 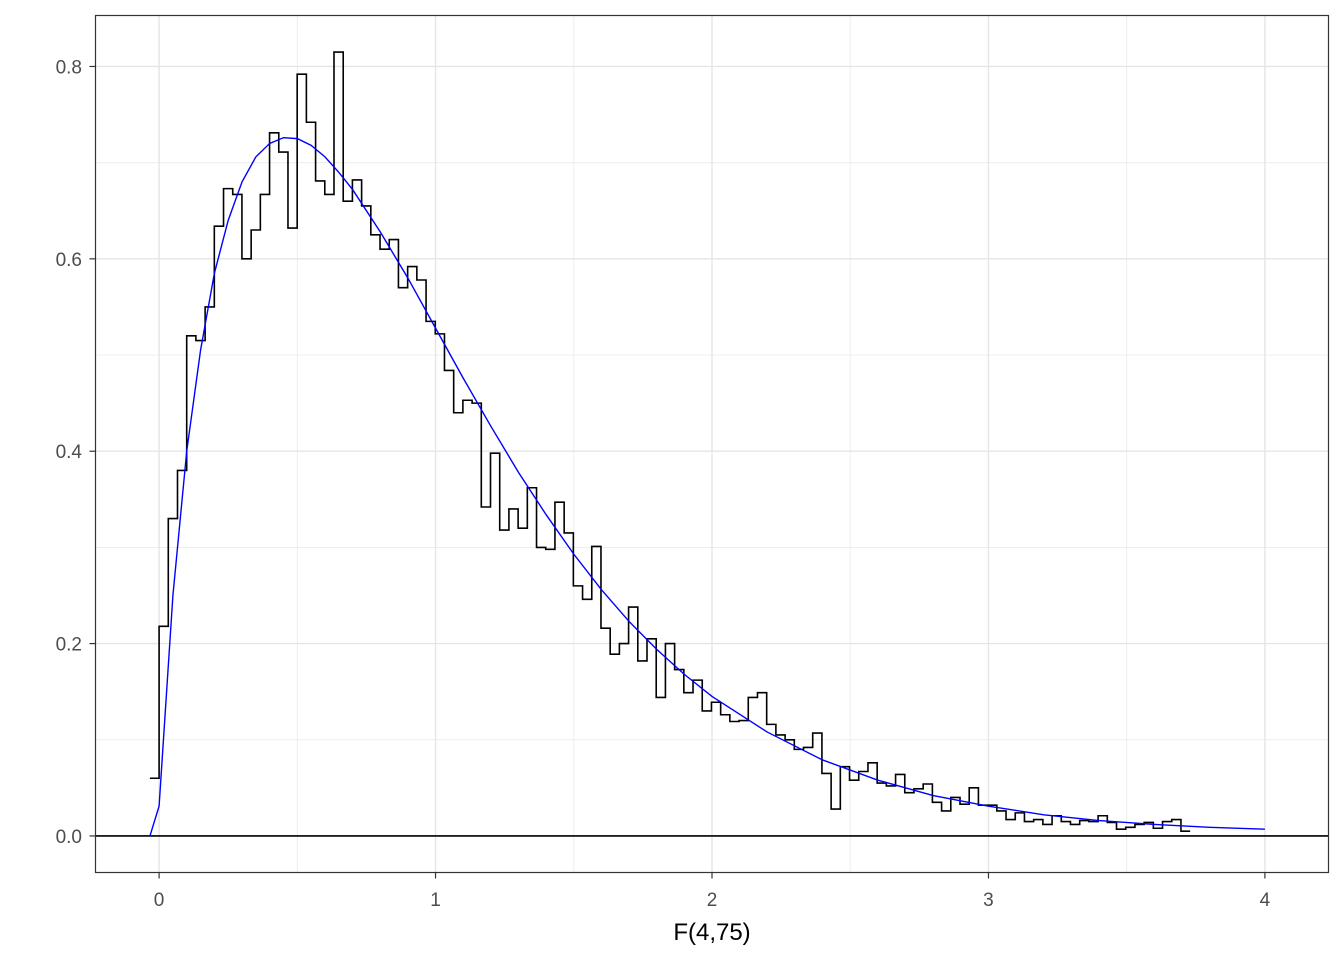 What do you see at coordinates (711, 932) in the screenshot?
I see `x-axis-title: F(4,75)` at bounding box center [711, 932].